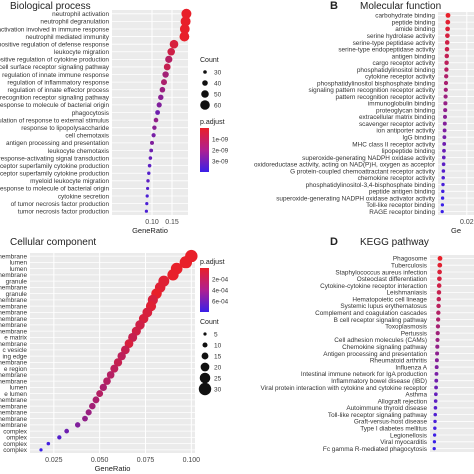 This screenshot has height=474, width=474. I want to click on y-tick-label: leukocyte chemotaxis, so click(78, 151).